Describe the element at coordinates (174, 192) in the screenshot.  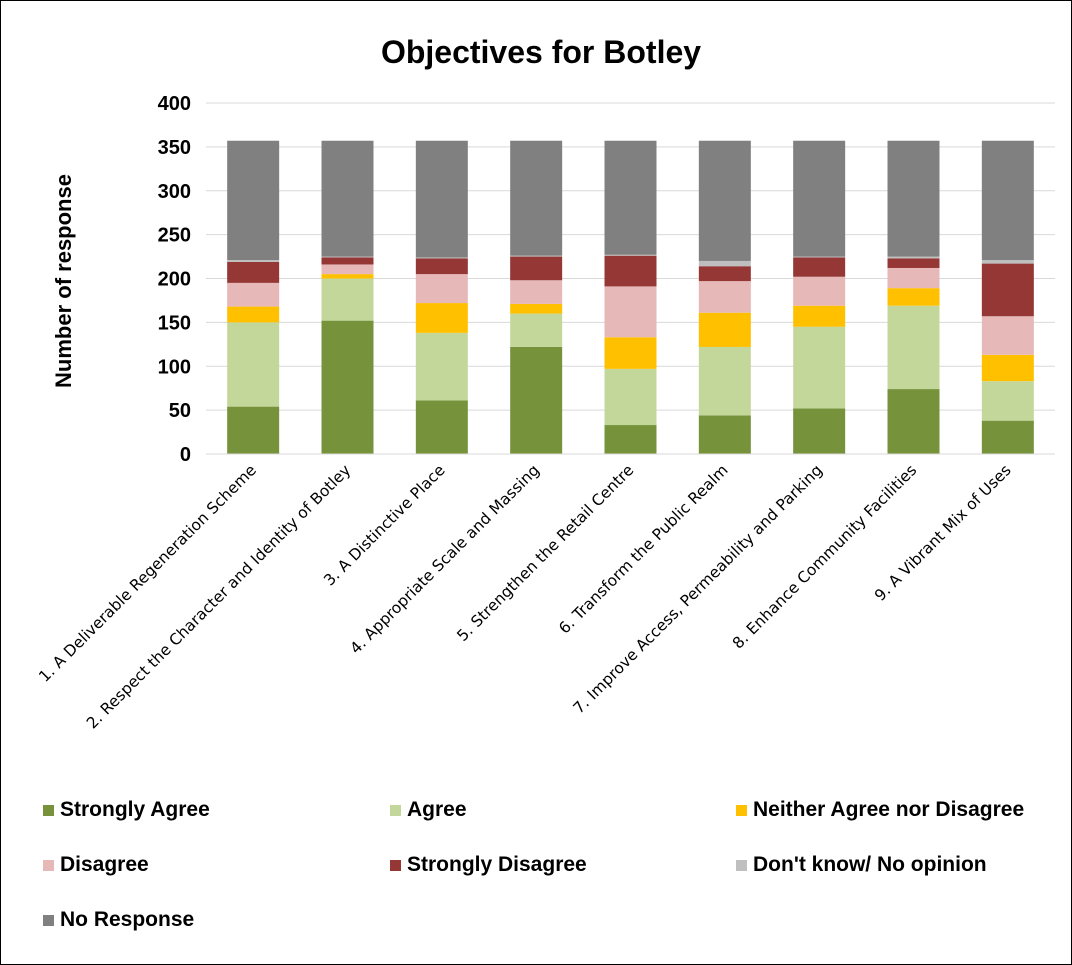
I see `y-tick-label: 300` at that location.